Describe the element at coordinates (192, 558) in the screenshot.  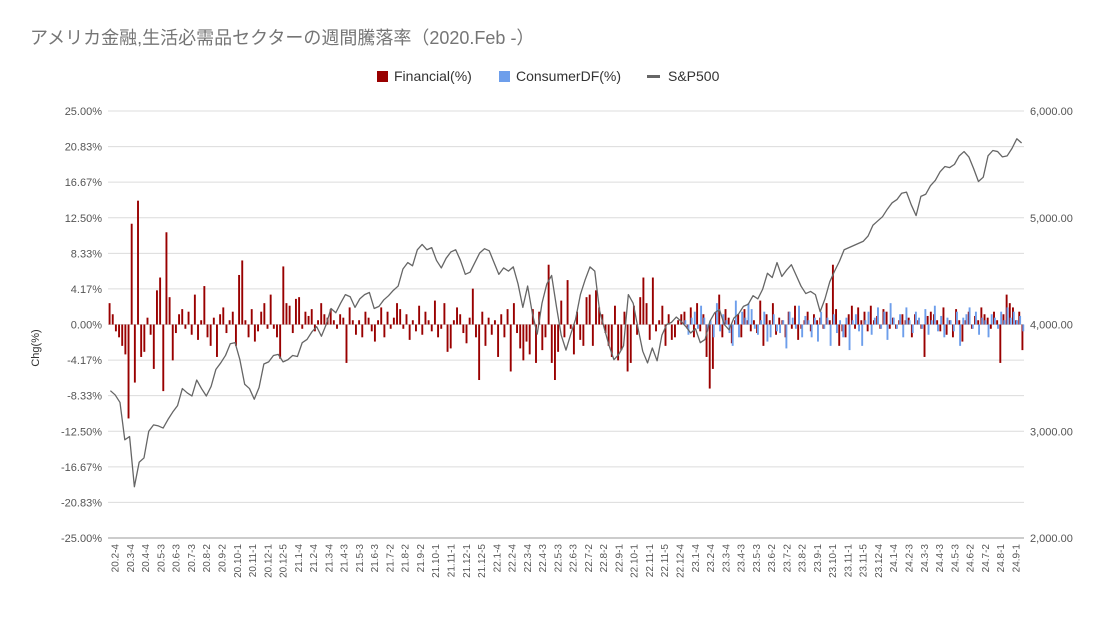
I see `x-tick-label: 20.7-3` at that location.